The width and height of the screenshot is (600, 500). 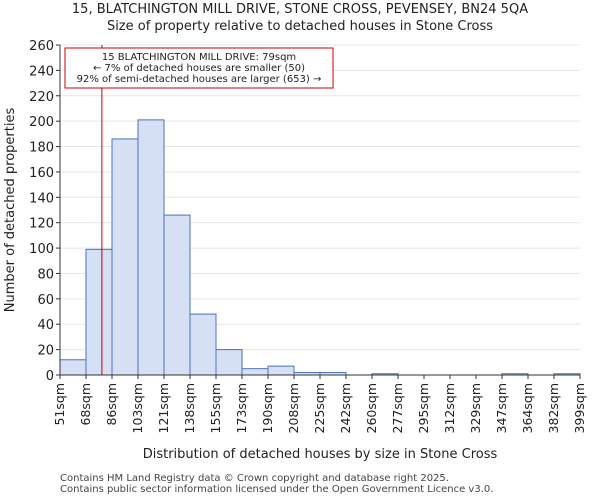 What do you see at coordinates (241, 408) in the screenshot?
I see `x-tick-label: 173sqm` at bounding box center [241, 408].